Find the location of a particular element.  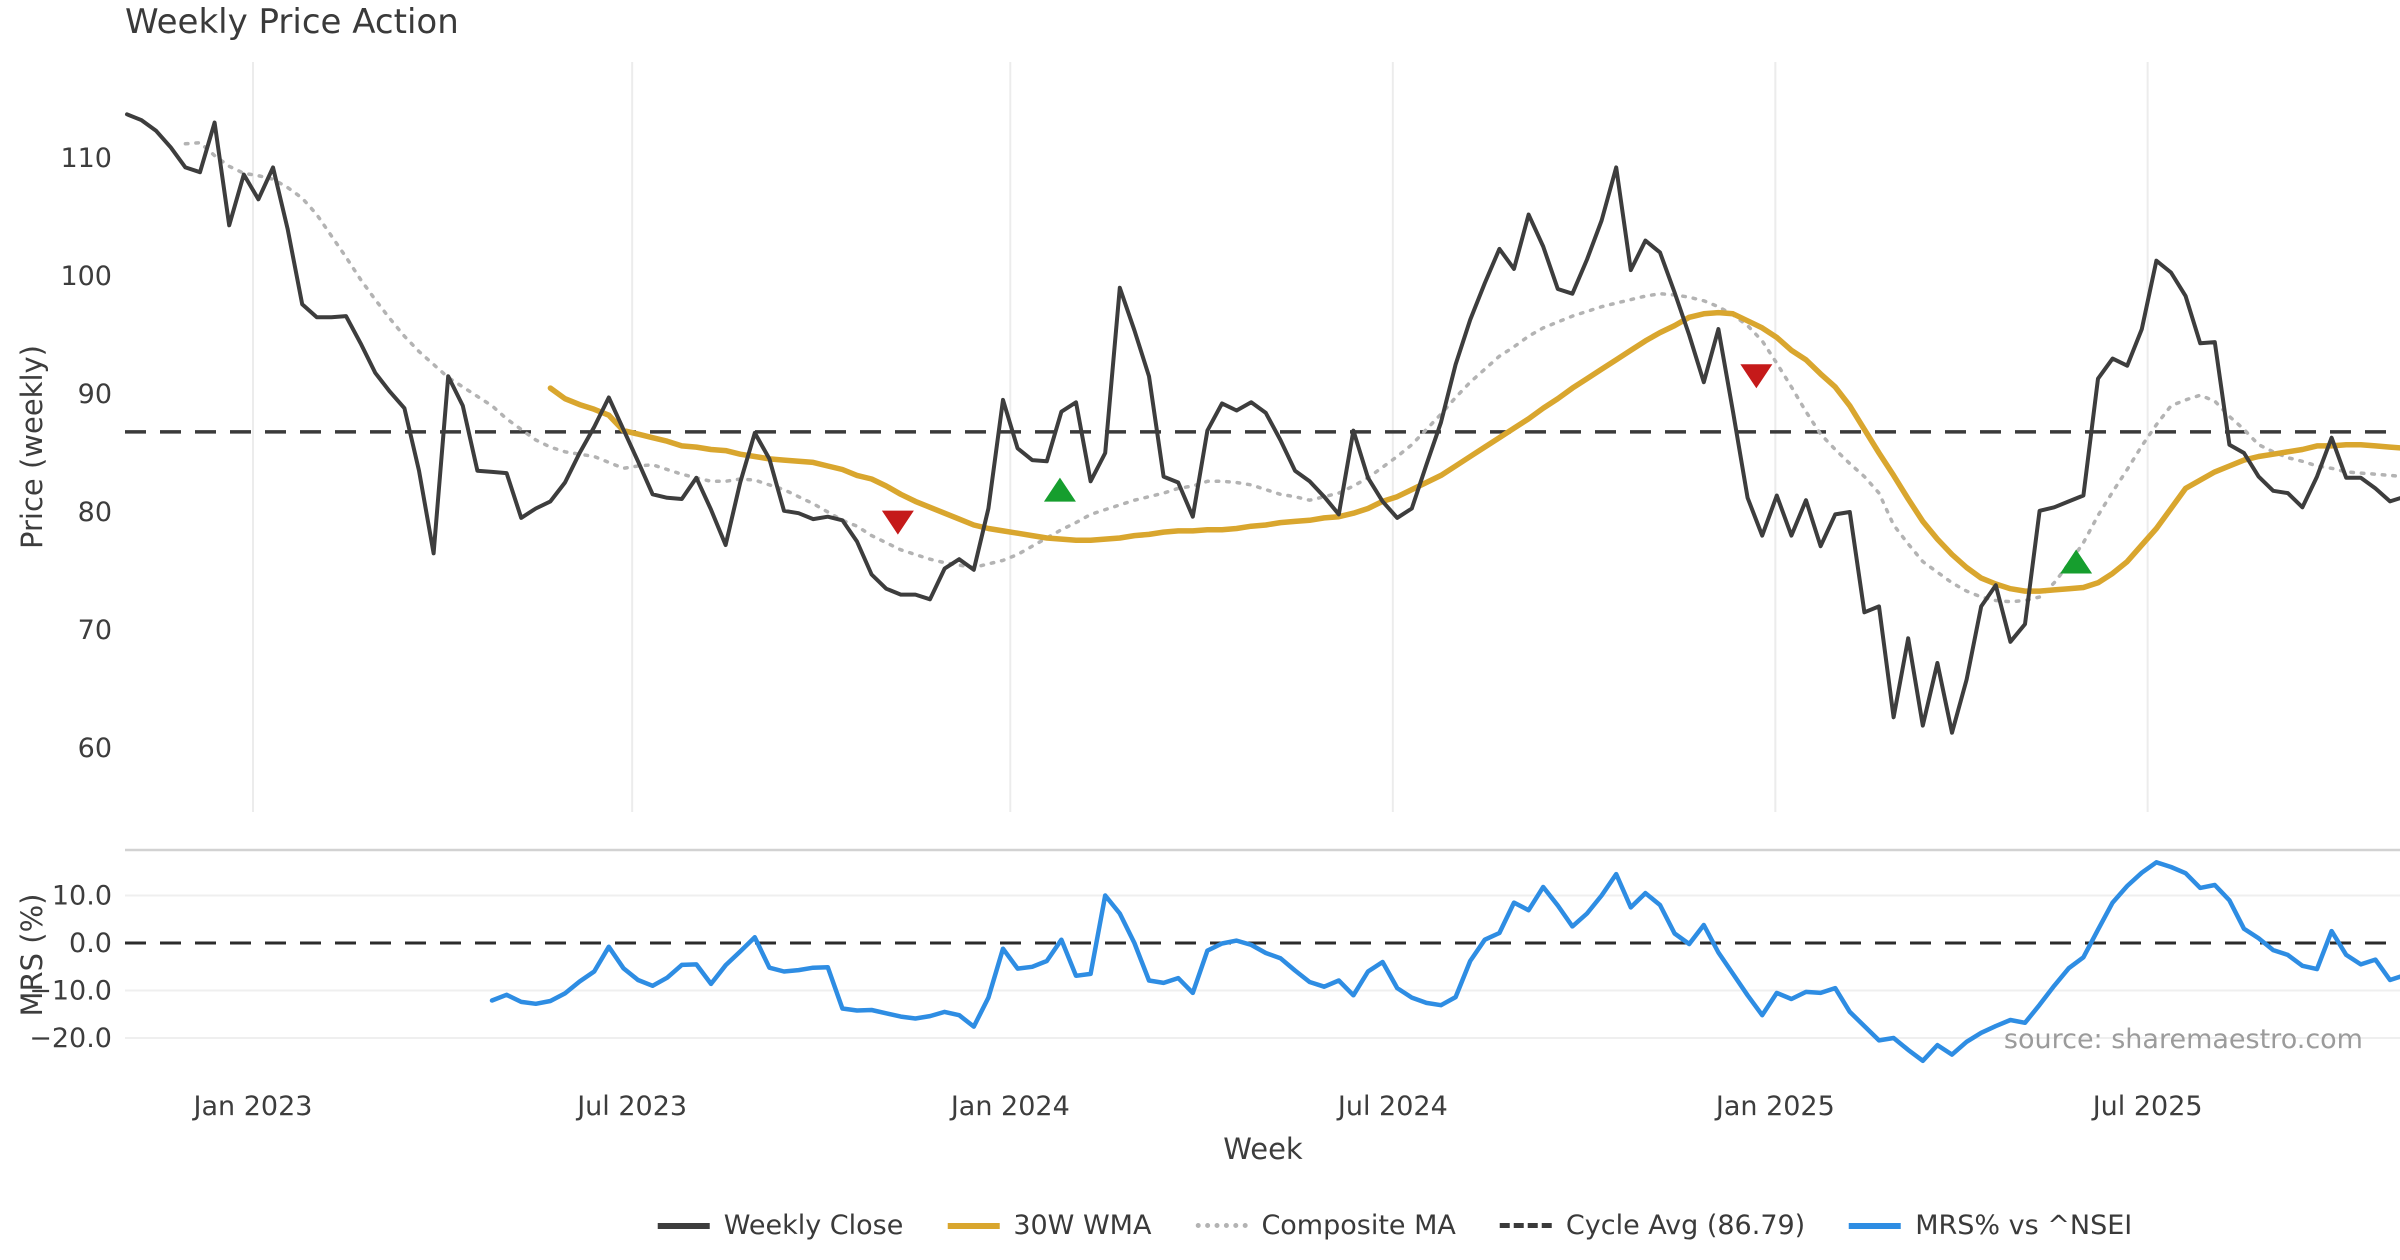

month-tick-label: Jul 2025 is located at coordinates (2147, 1106).